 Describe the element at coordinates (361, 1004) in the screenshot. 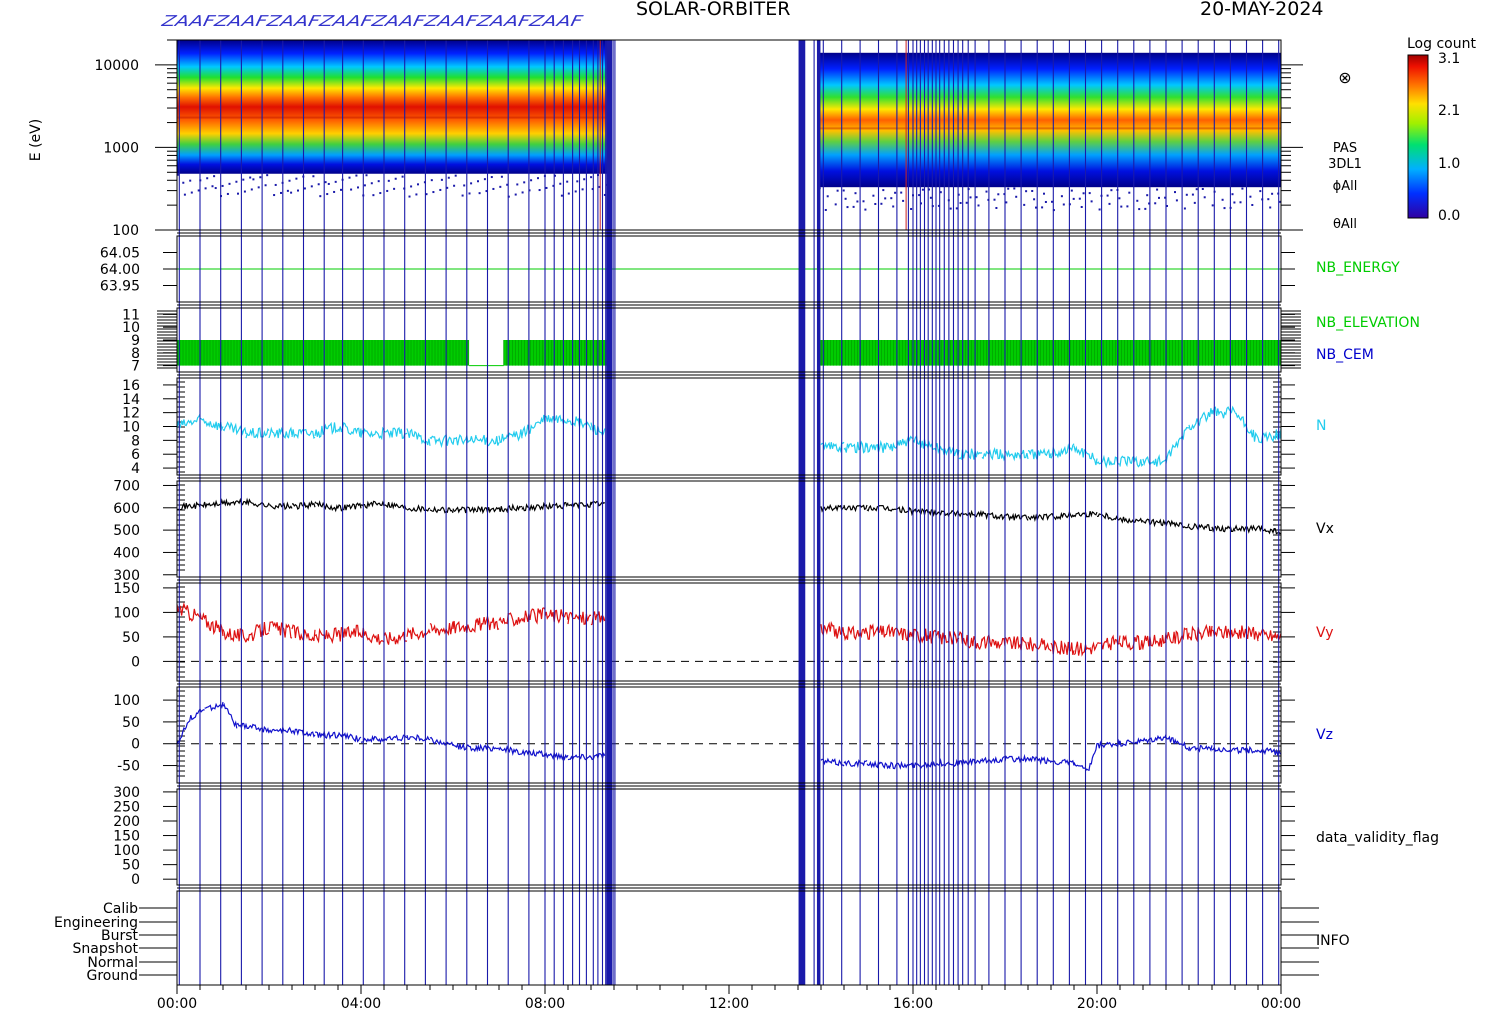

I see `x-tick-label: 04:00` at that location.